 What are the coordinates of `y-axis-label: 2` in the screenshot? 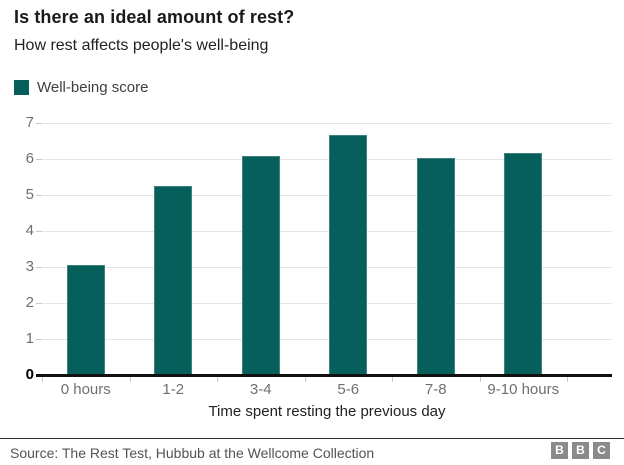 It's located at (29, 302).